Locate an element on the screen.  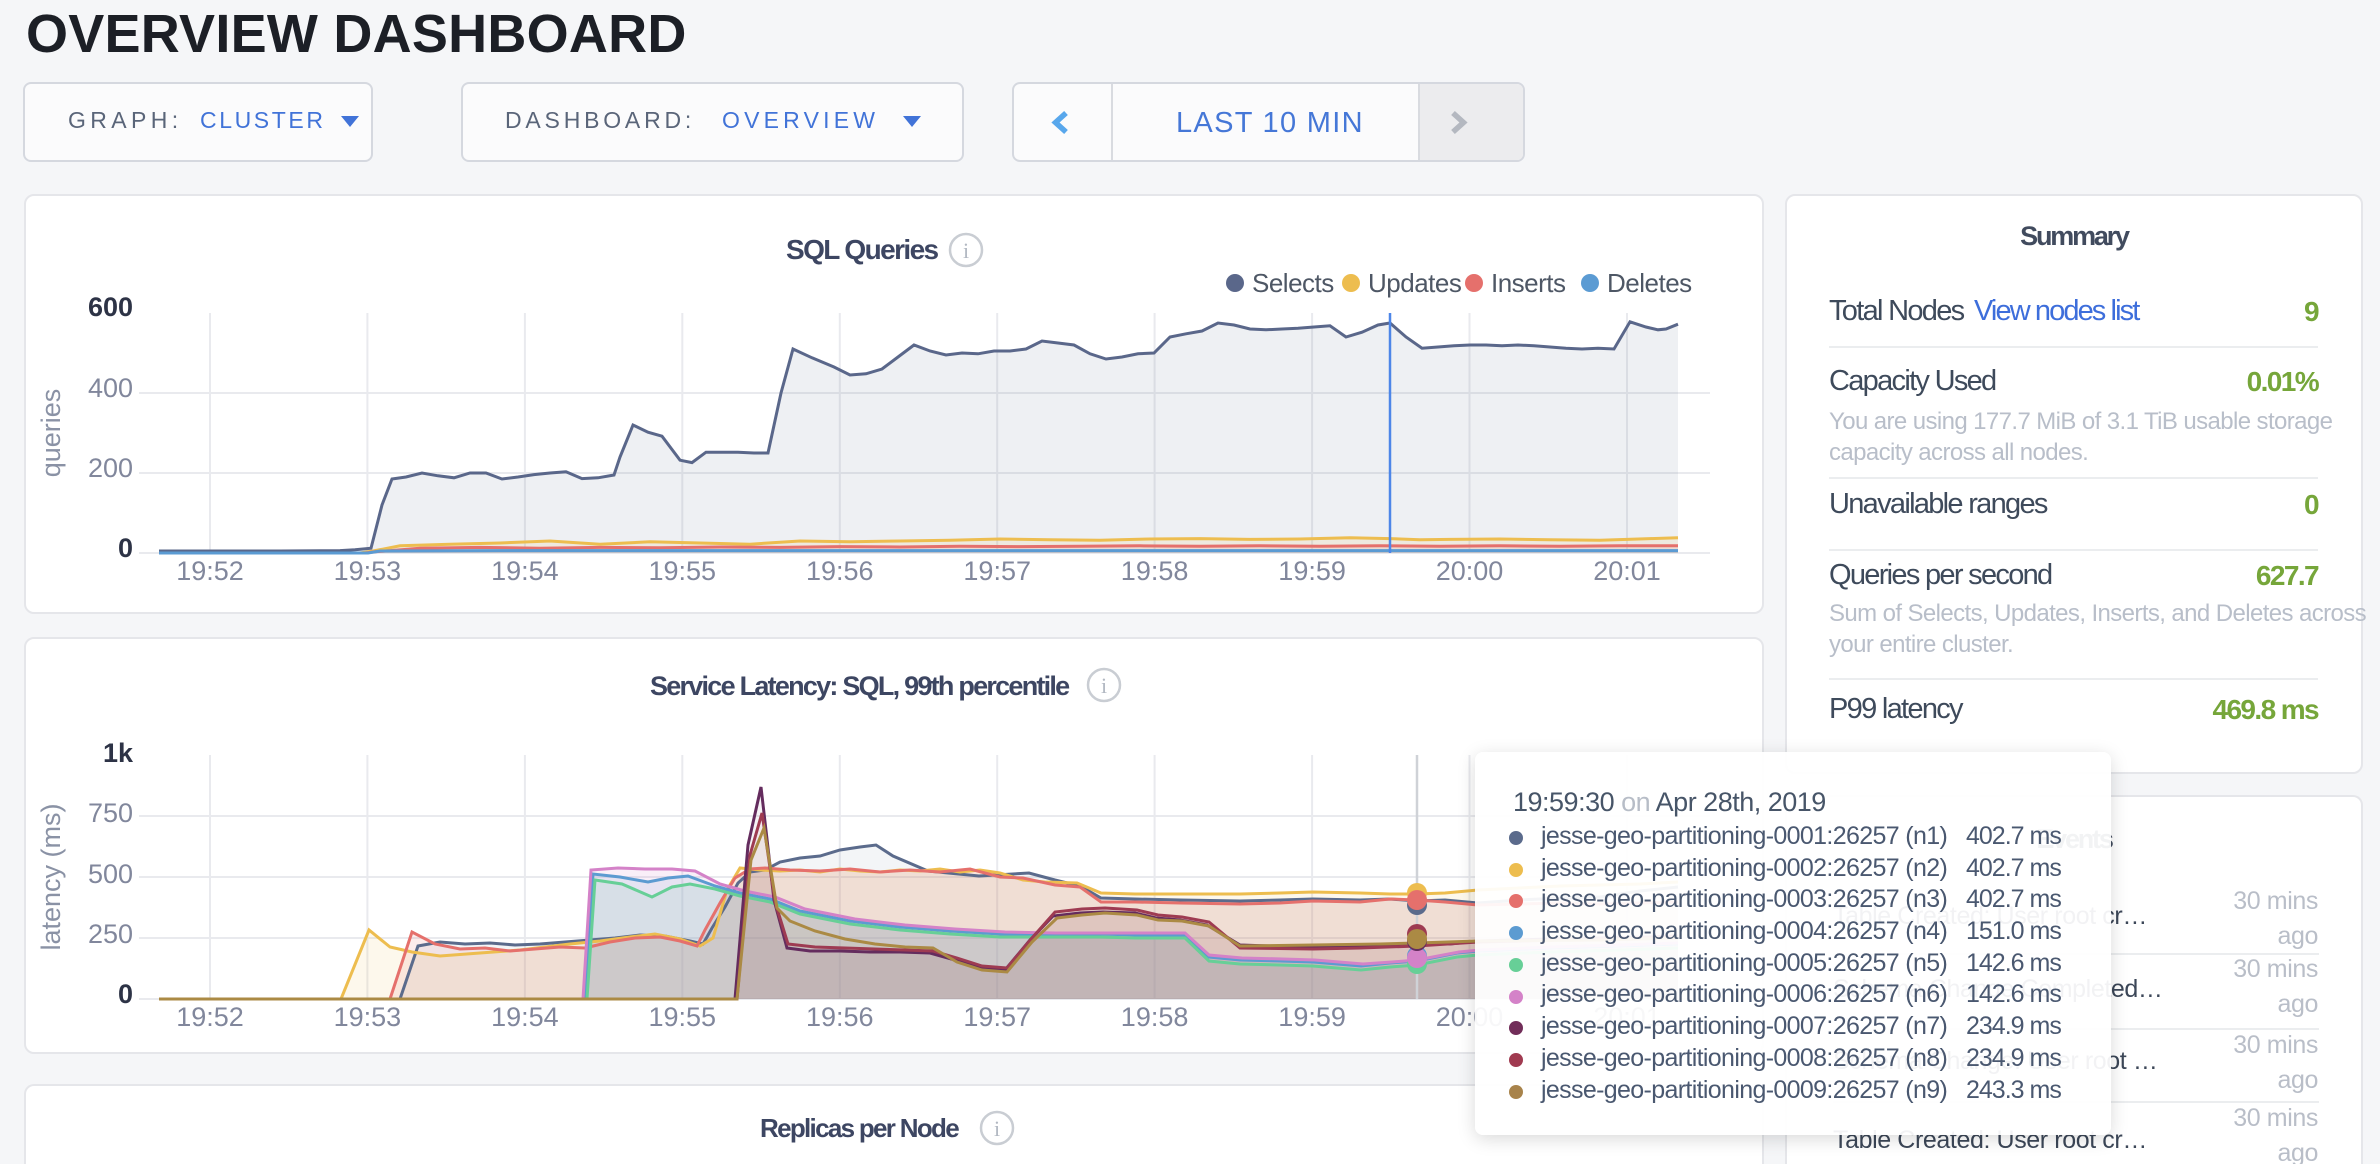
svg-text: Updates is located at coordinates (1415, 283).